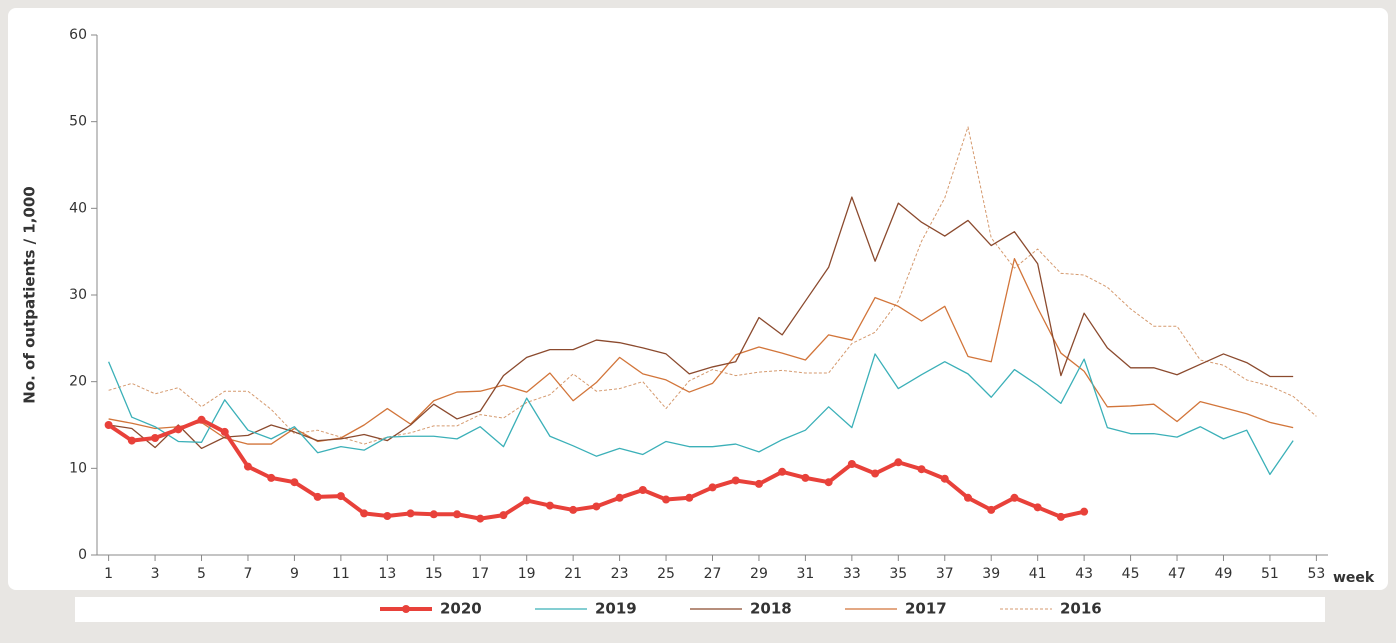 Image resolution: width=1396 pixels, height=643 pixels. I want to click on legend-label: 2017, so click(926, 609).